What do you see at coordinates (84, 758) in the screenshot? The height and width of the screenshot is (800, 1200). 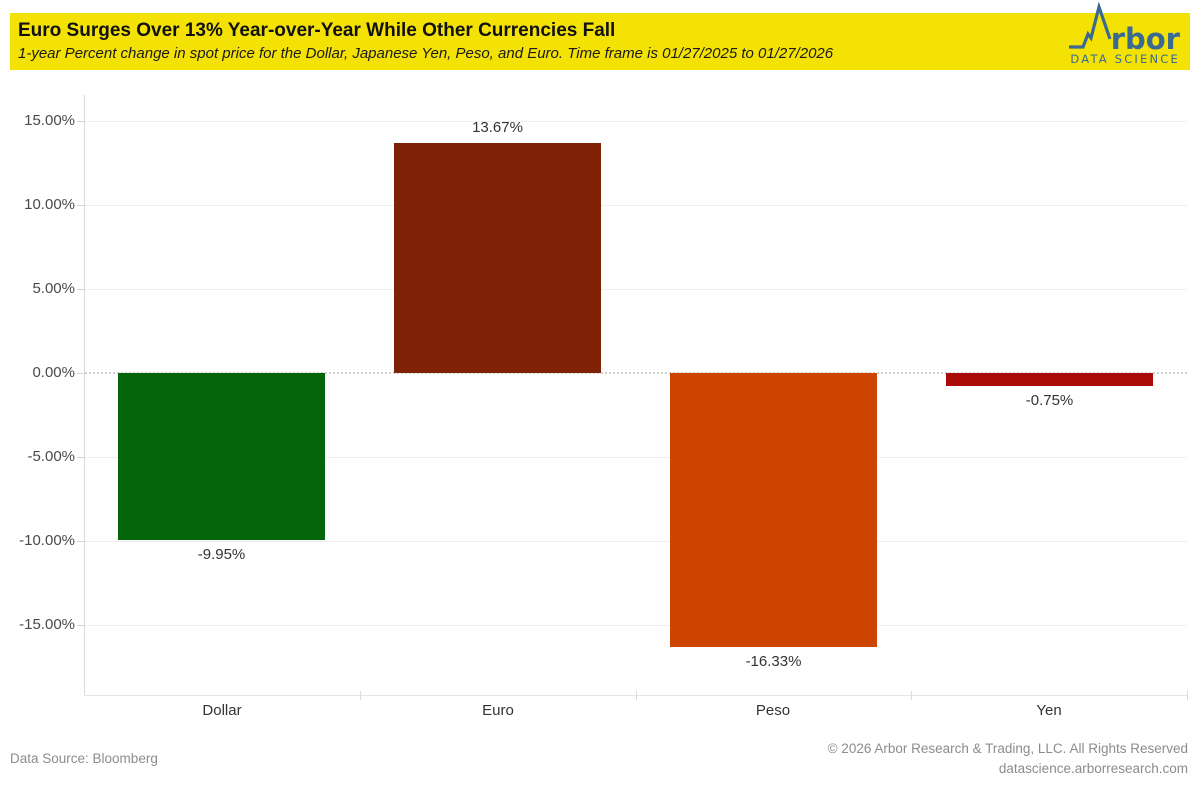 I see `data-source-note: Data Source: Bloomberg` at bounding box center [84, 758].